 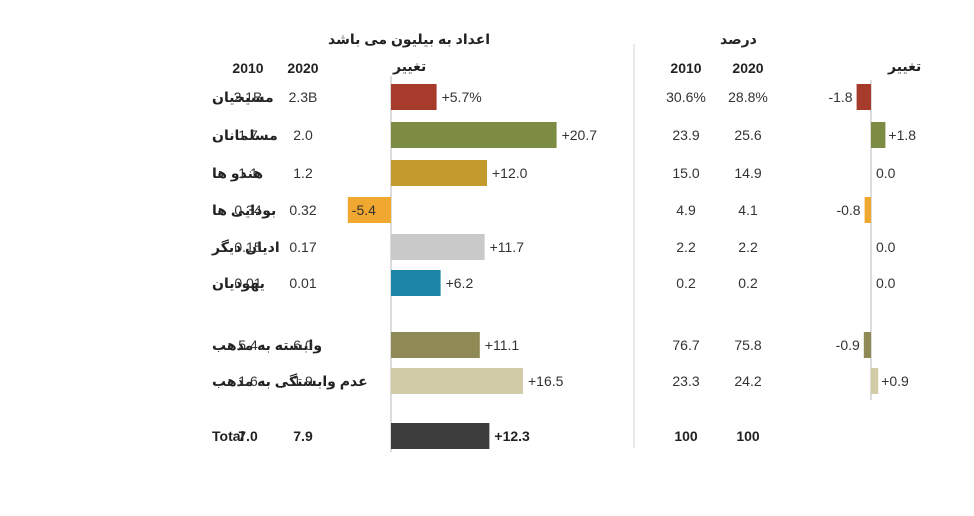 What do you see at coordinates (303, 97) in the screenshot?
I see `value-2020: 2.3B` at bounding box center [303, 97].